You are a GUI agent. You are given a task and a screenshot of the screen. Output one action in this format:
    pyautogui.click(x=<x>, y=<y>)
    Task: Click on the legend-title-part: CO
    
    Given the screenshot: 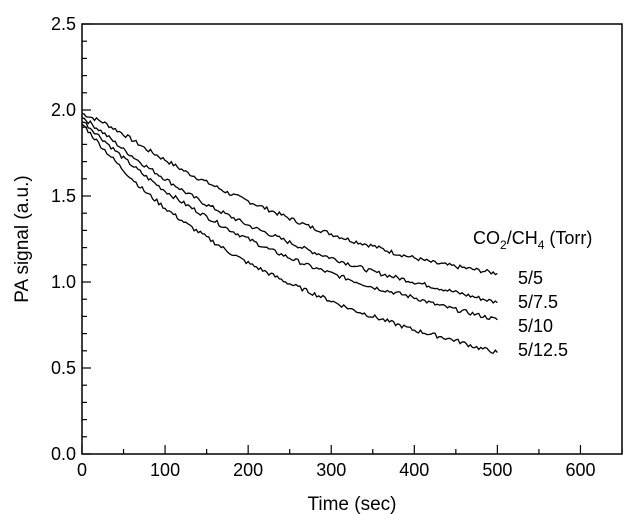 What is the action you would take?
    pyautogui.click(x=486, y=238)
    